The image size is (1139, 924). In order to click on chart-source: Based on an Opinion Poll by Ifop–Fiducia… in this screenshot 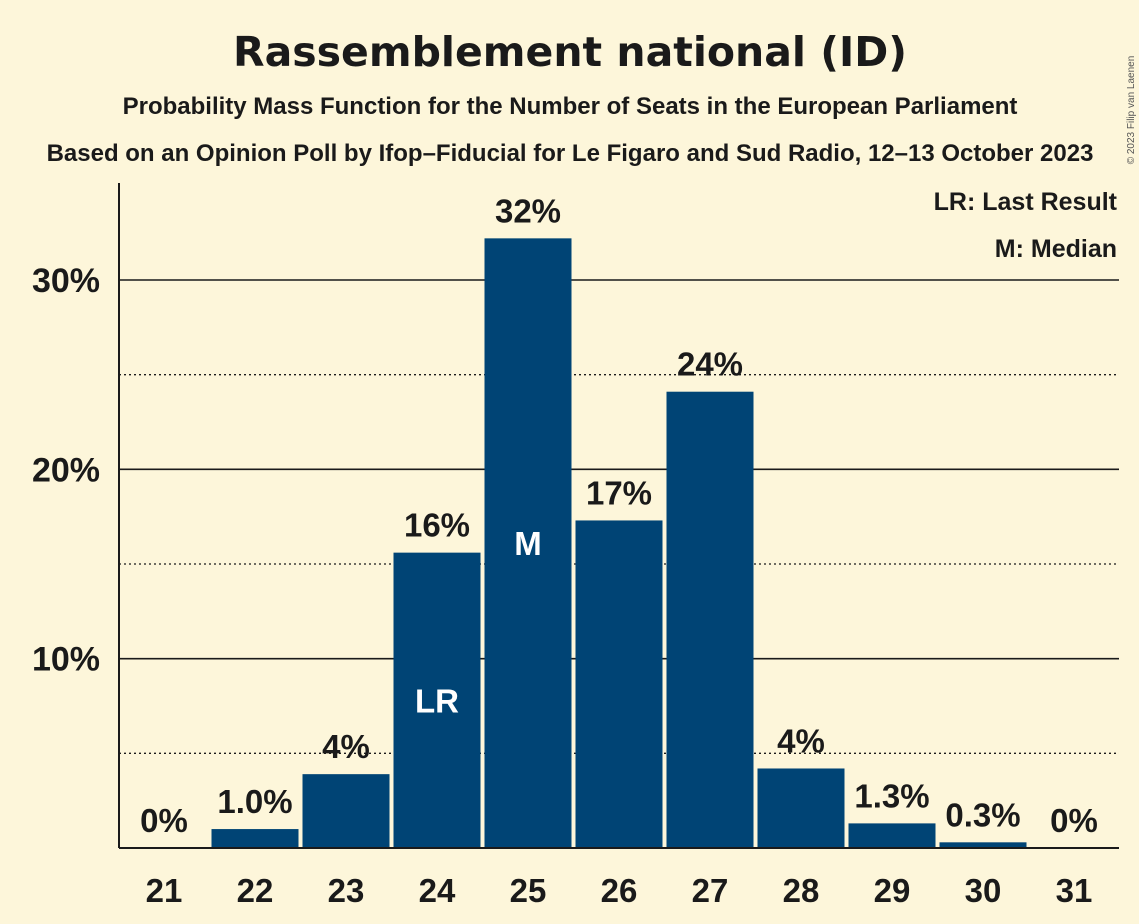, I will do `click(570, 153)`.